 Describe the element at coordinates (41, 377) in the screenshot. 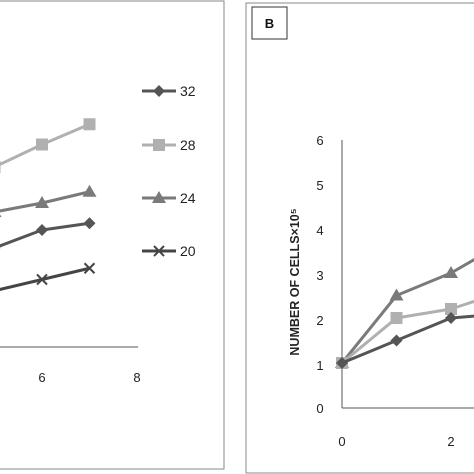

I see `panel-a-x-tick-label: 6` at that location.